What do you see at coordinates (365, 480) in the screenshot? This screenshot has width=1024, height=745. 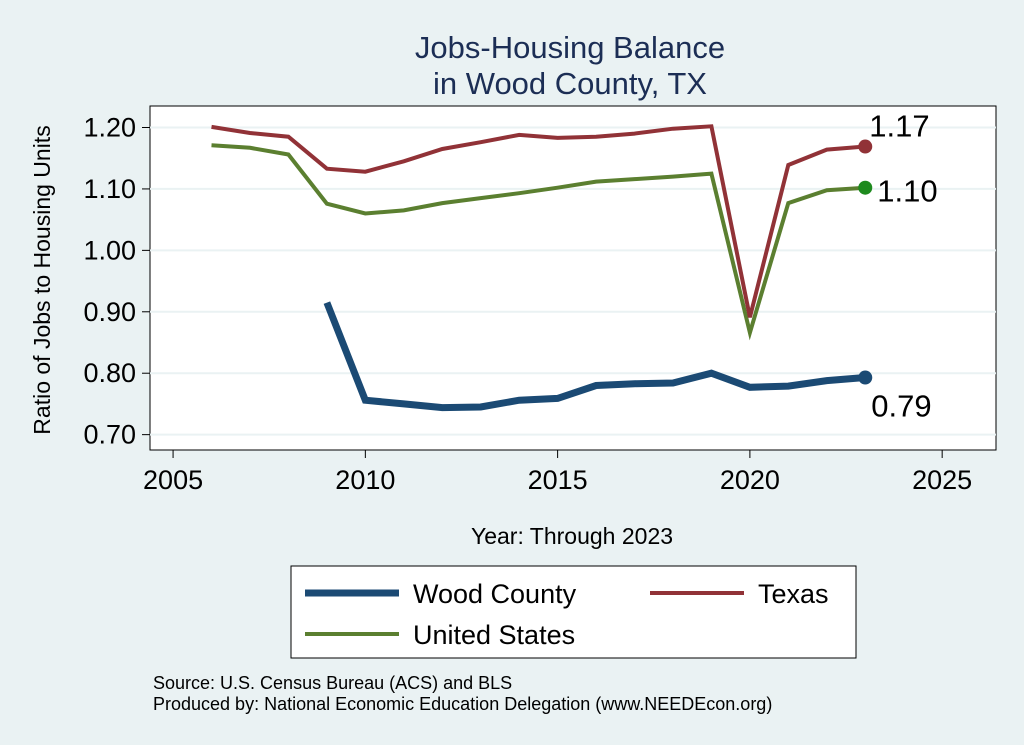 I see `x-tick-label: 2010` at bounding box center [365, 480].